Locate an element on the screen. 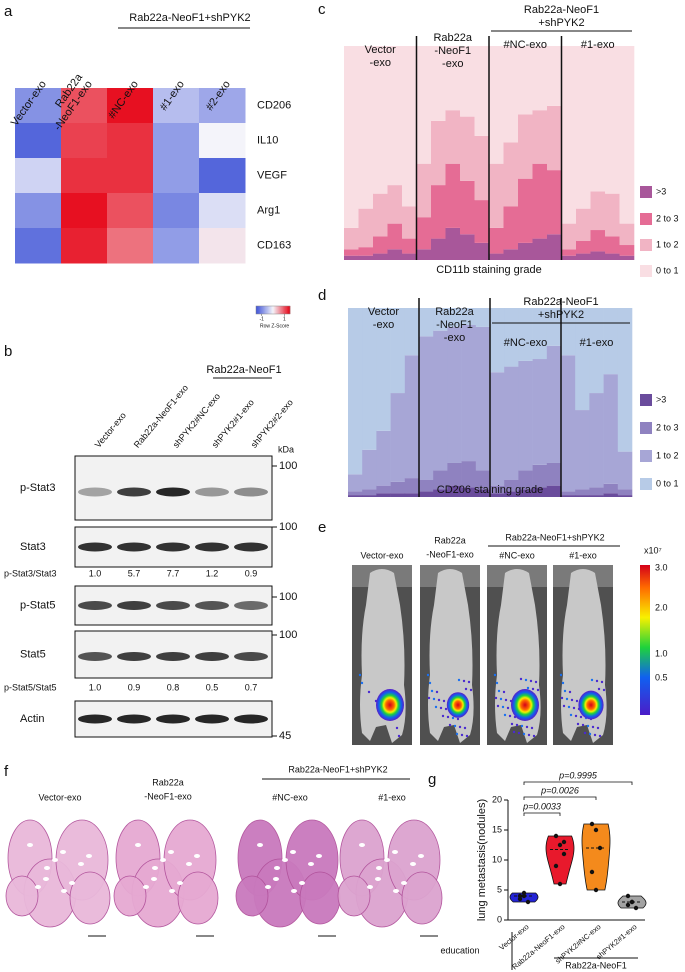  marker-label: 100 is located at coordinates (288, 597).